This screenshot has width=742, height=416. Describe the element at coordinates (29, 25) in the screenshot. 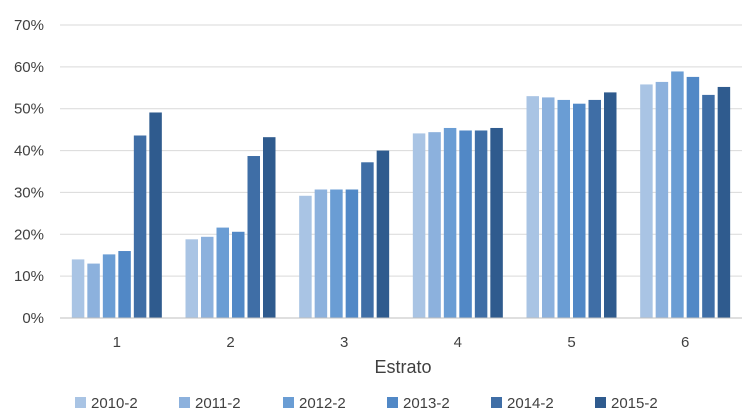

I see `y-tick-label: 70%` at that location.